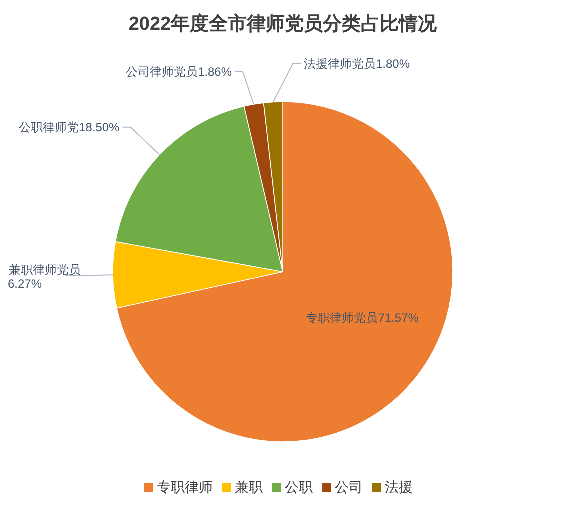 The image size is (566, 511). What do you see at coordinates (349, 487) in the screenshot?
I see `legend-label: 公司` at bounding box center [349, 487].